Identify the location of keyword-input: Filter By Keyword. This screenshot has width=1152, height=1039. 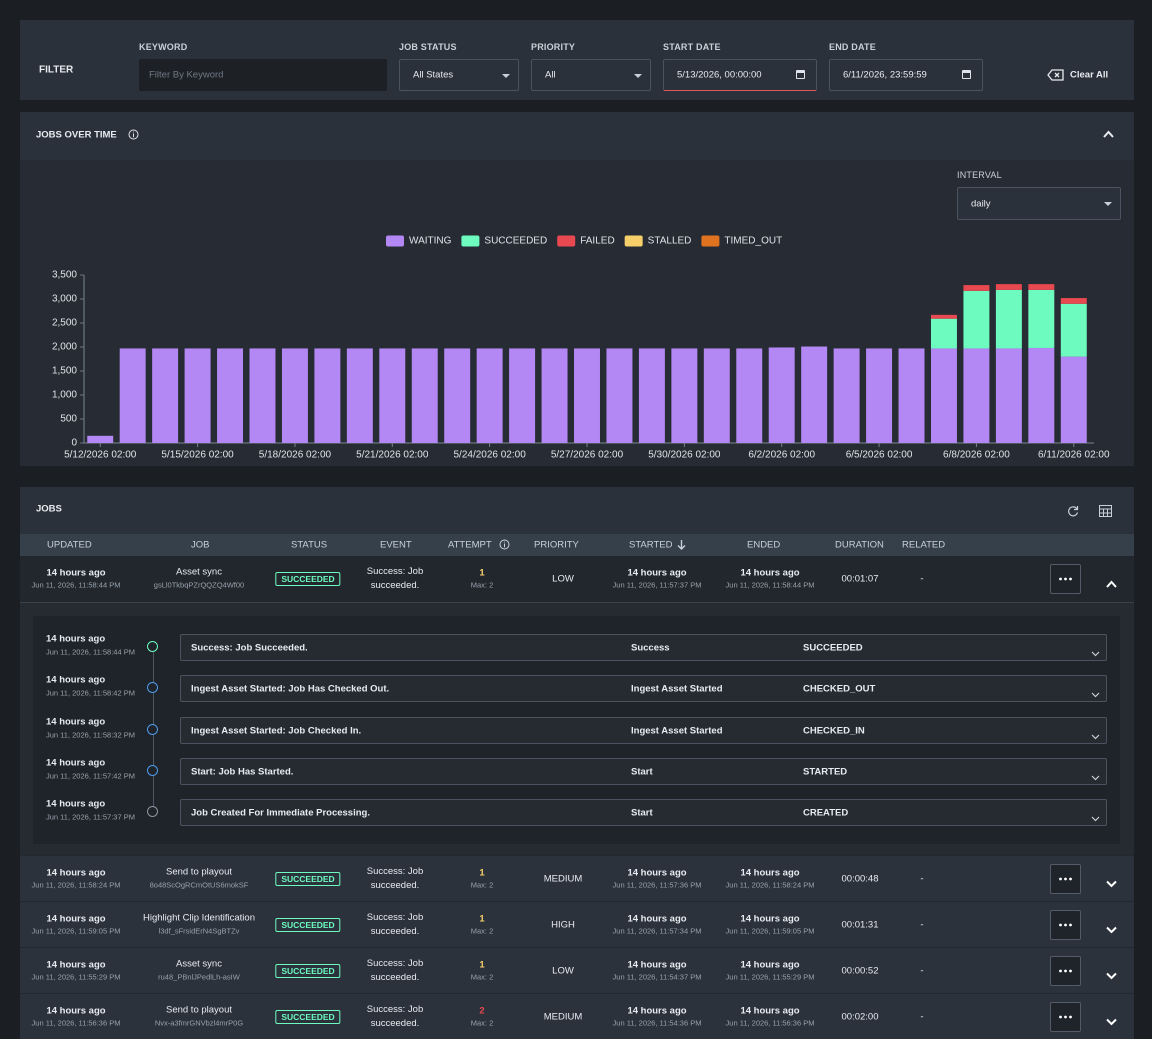
(263, 75).